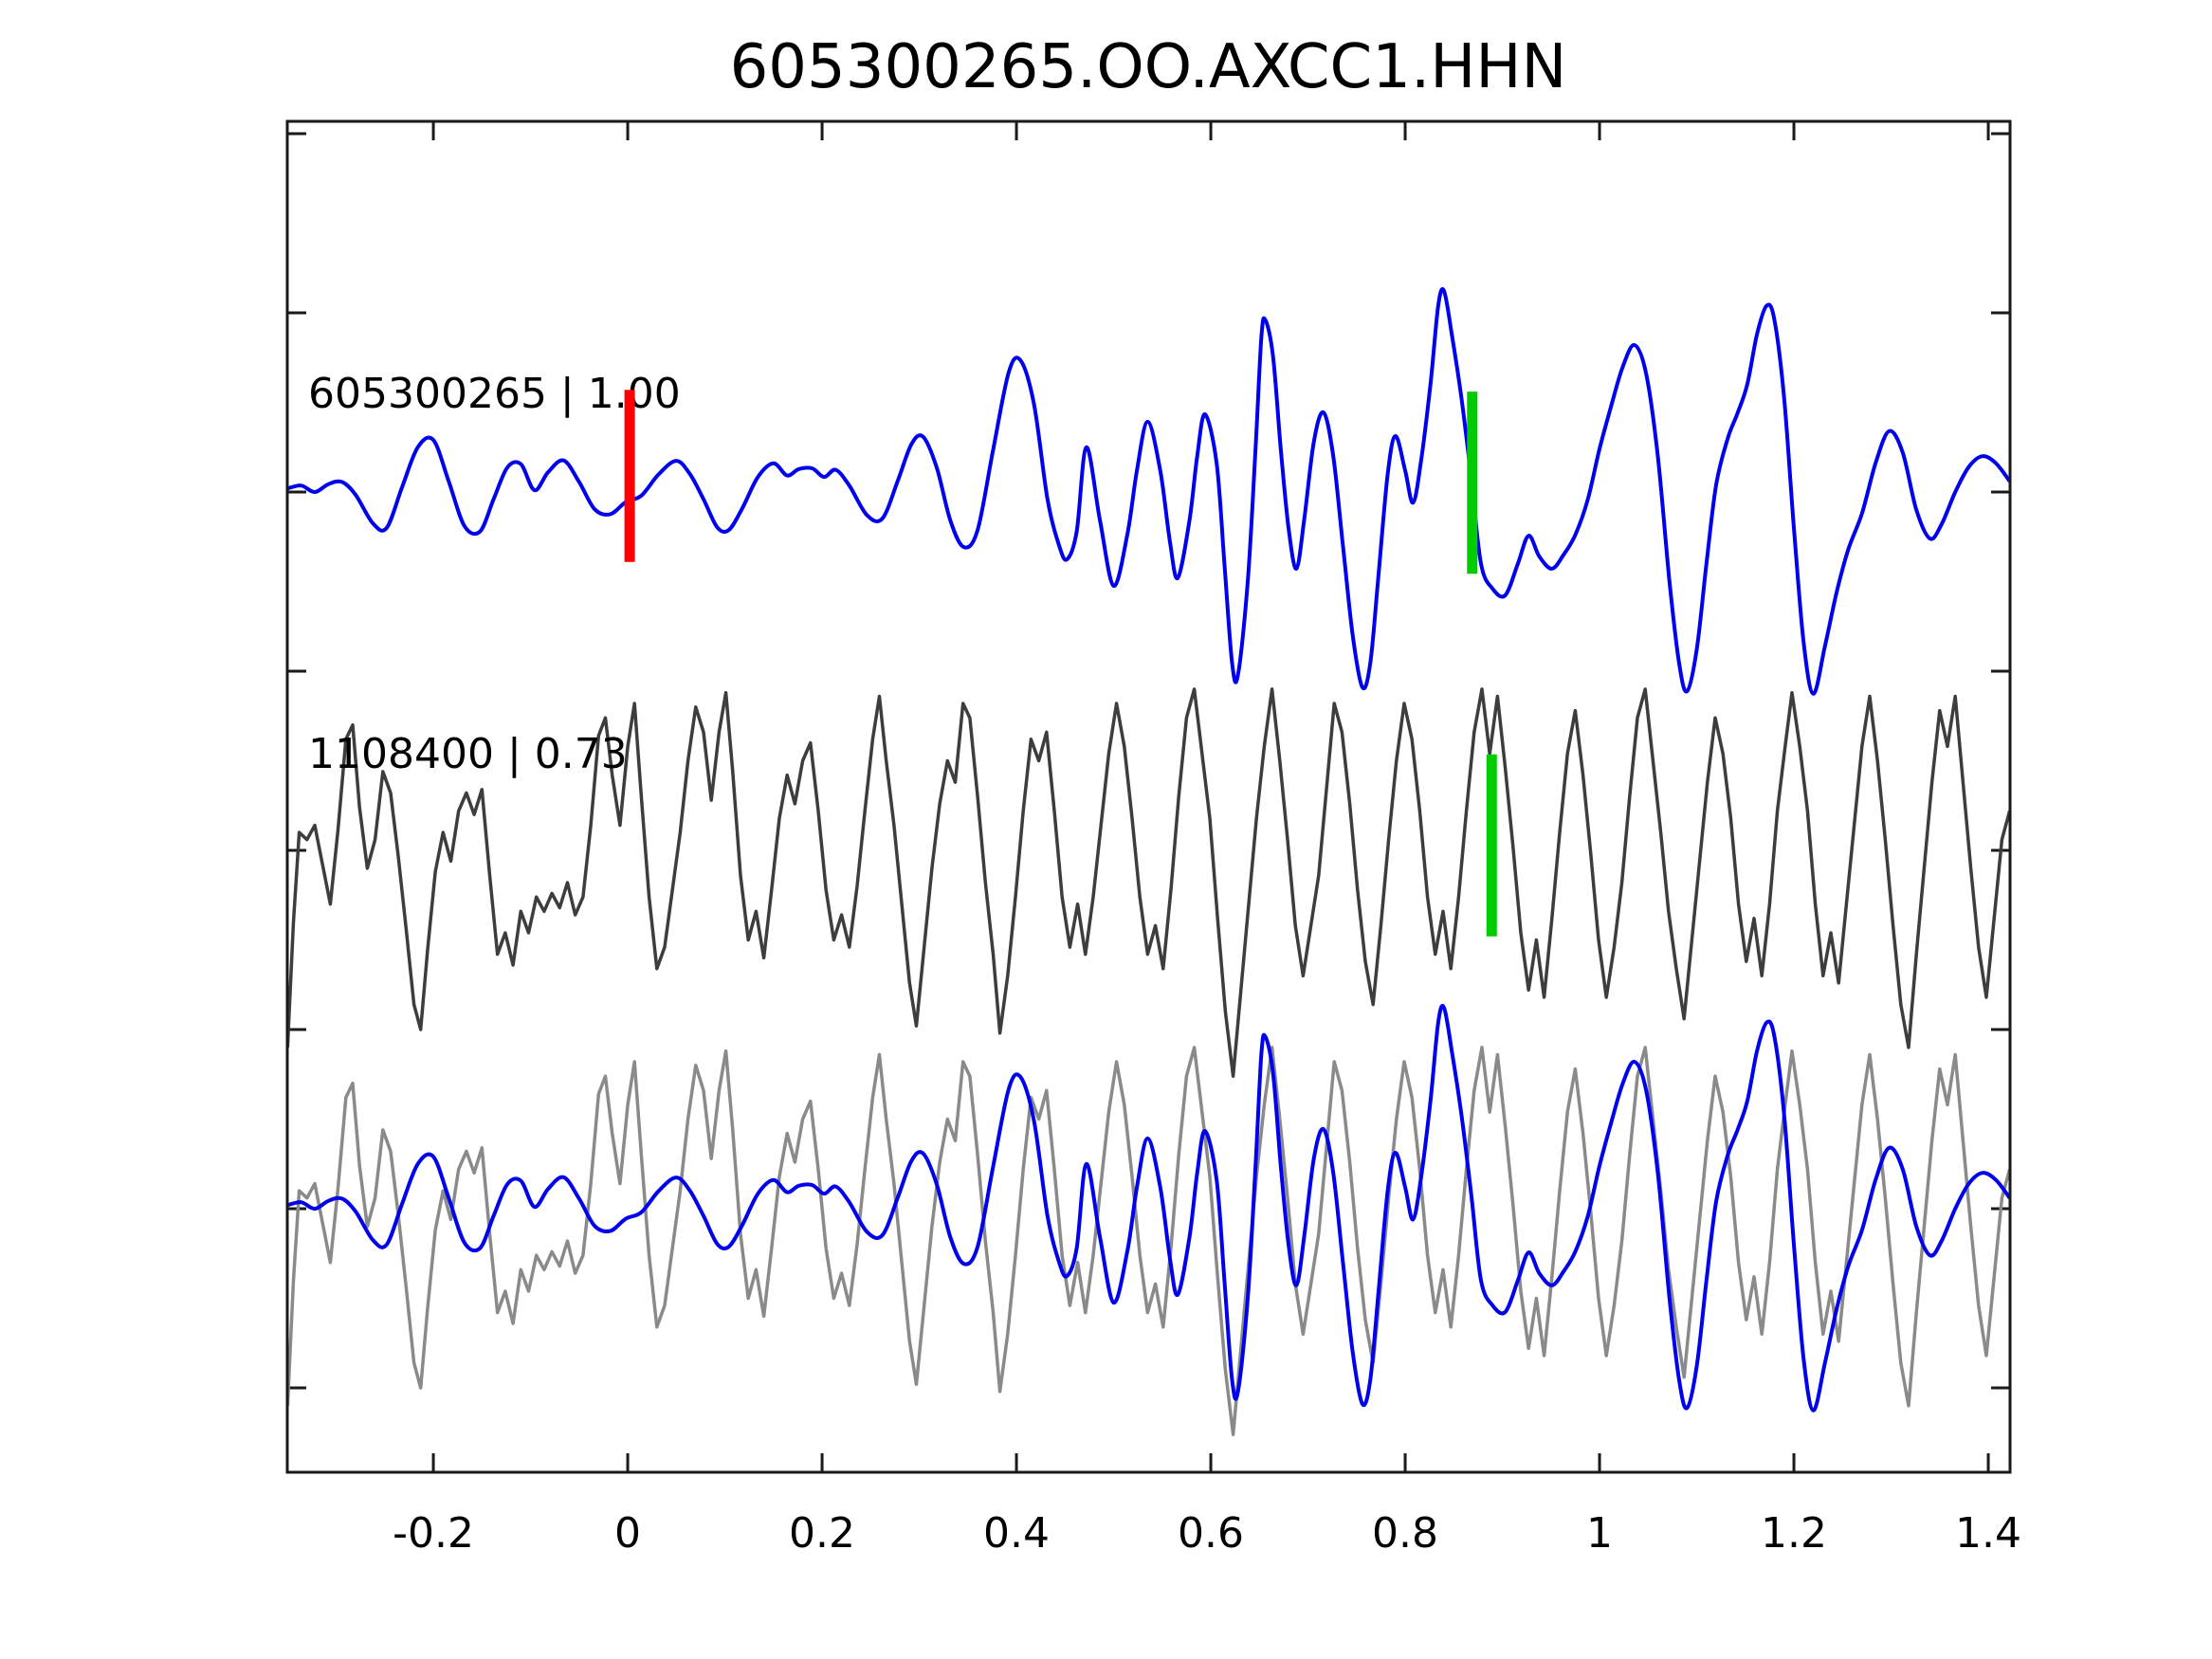  Describe the element at coordinates (1599, 1533) in the screenshot. I see `x-tick-label: 1` at that location.